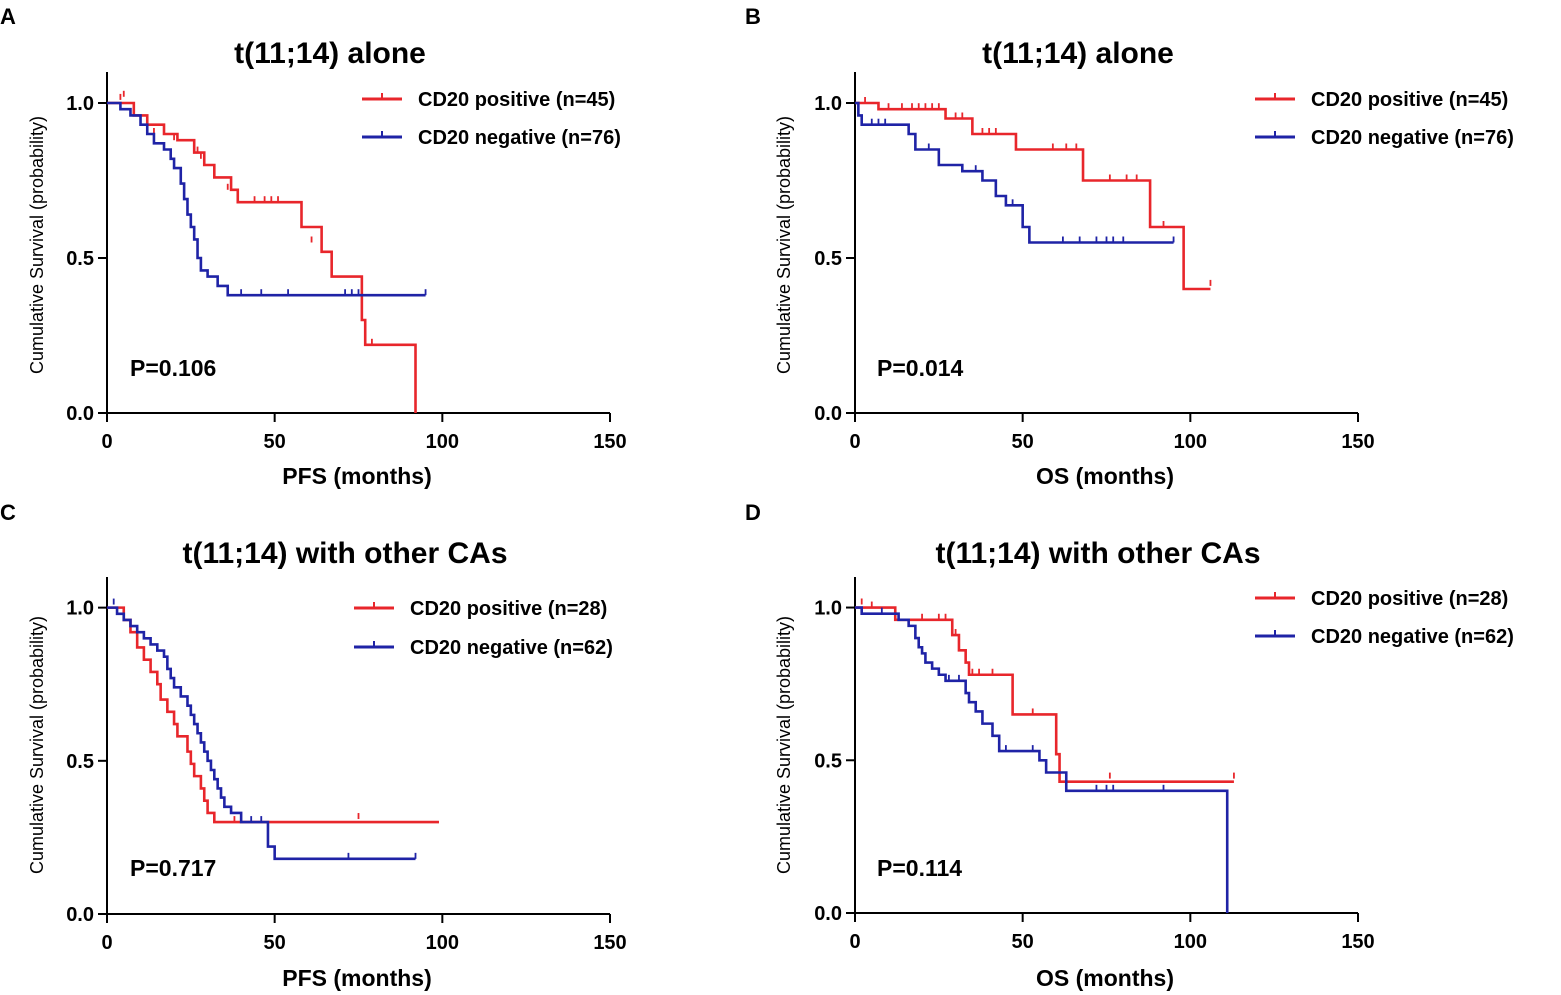  What do you see at coordinates (8, 16) in the screenshot?
I see `panel-letter: A` at bounding box center [8, 16].